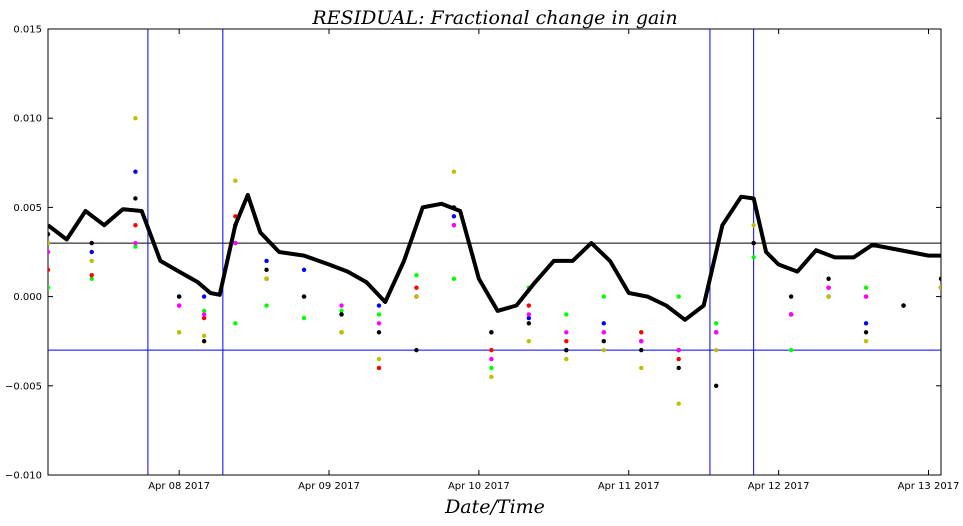 Image resolution: width=963 pixels, height=526 pixels. Describe the element at coordinates (479, 486) in the screenshot. I see `x-tick-label: Apr 10 2017` at that location.